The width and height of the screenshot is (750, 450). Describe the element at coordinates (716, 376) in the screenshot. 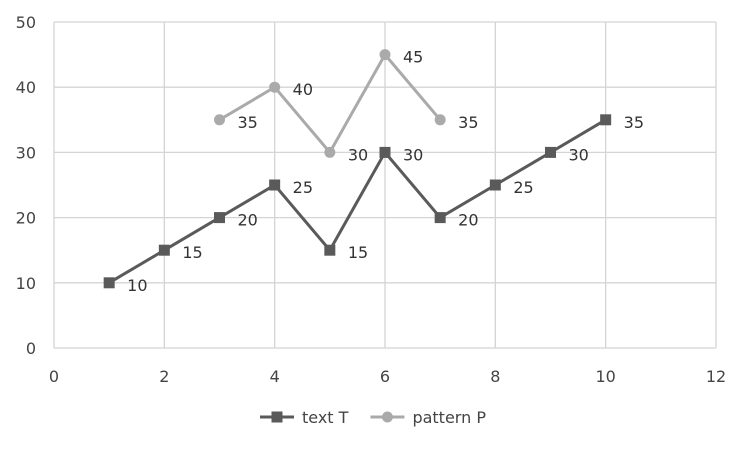

I see `x-tick-label: 12` at that location.